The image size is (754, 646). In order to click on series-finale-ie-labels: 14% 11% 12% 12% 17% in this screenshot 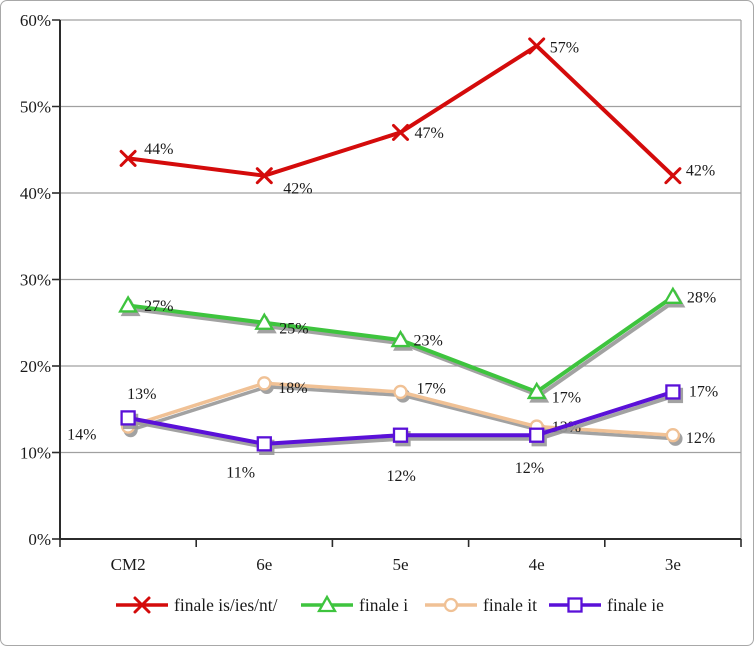, I will do `click(392, 434)`.